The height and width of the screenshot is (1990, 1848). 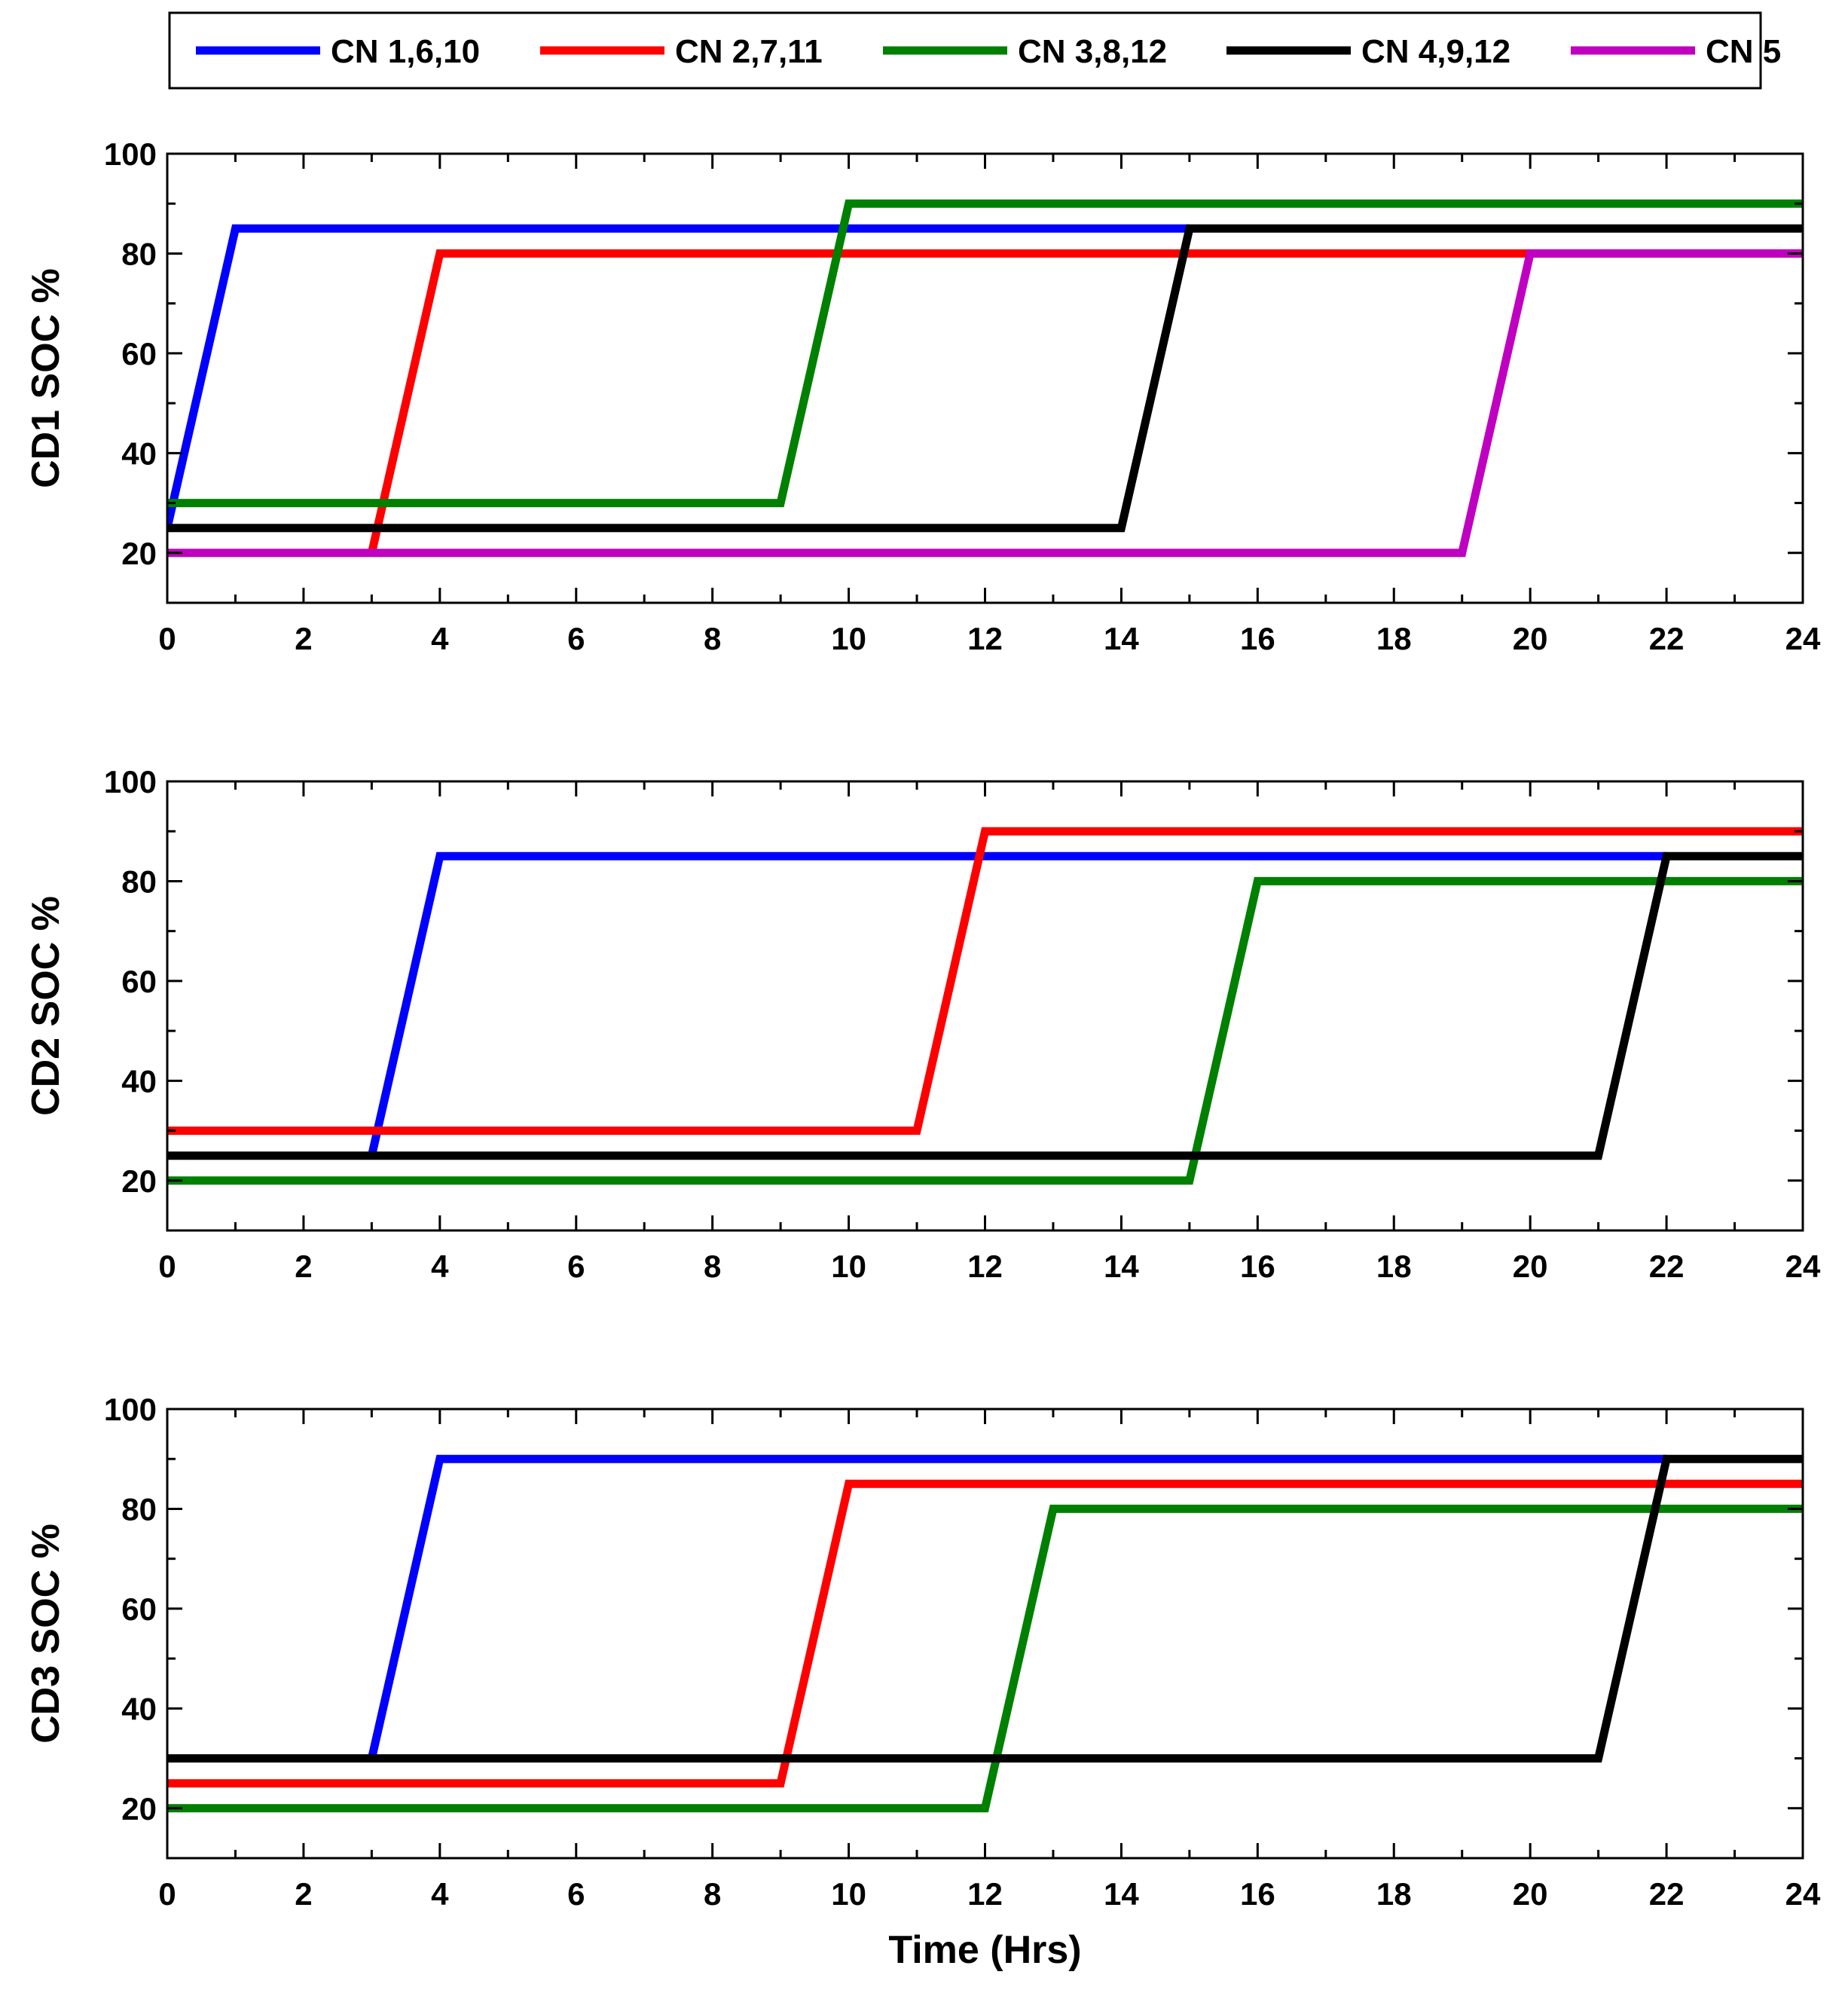 I want to click on legend-label: CN 4,9,12, so click(x=1435, y=51).